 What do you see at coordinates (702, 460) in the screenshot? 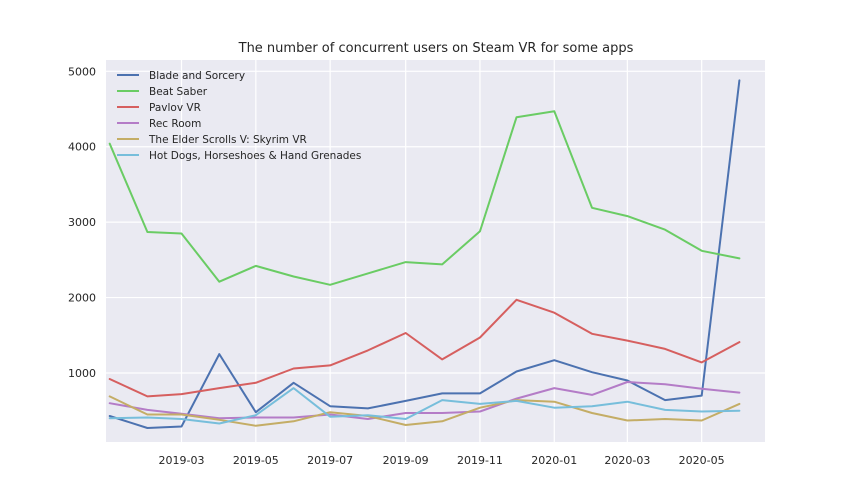
I see `x-tick-label: 2020-05` at bounding box center [702, 460].